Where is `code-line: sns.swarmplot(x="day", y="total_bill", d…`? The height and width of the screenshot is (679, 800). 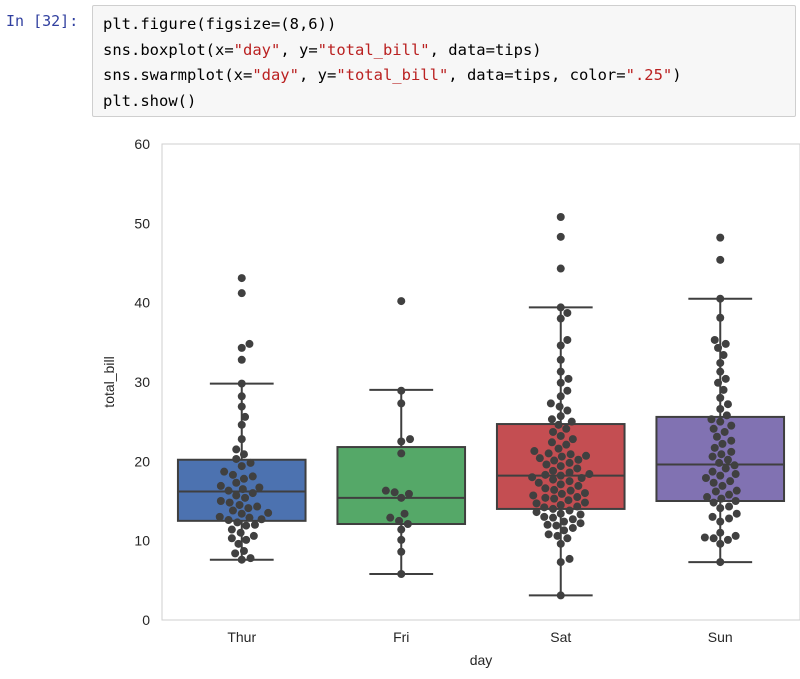
code-line: sns.swarmplot(x="day", y="total_bill", d… is located at coordinates (444, 76).